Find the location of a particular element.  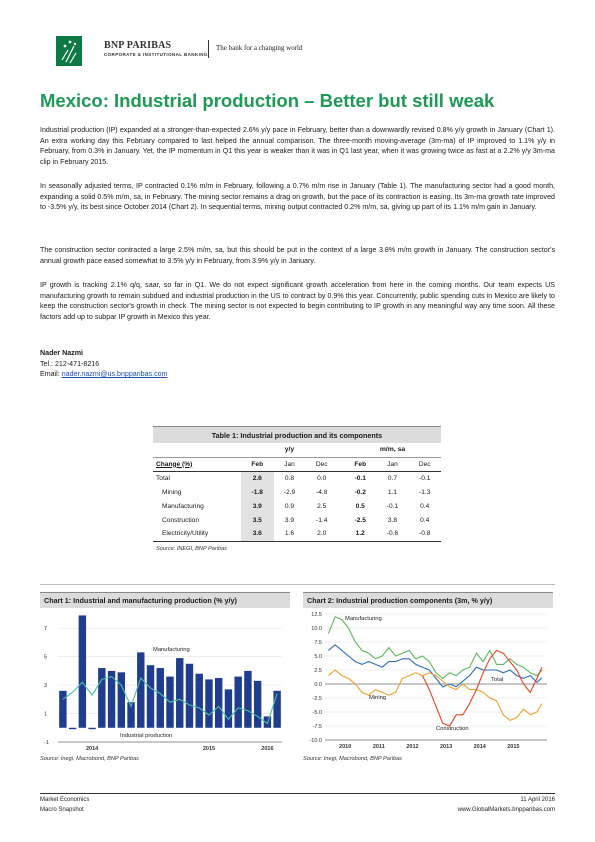

y-tick-label: 7.5 is located at coordinates (318, 643).